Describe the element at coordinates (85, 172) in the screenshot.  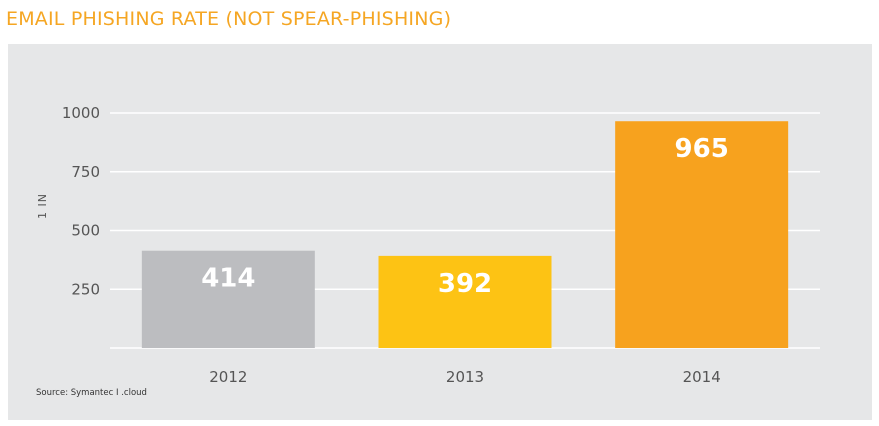
I see `y-tick-label: 750` at that location.